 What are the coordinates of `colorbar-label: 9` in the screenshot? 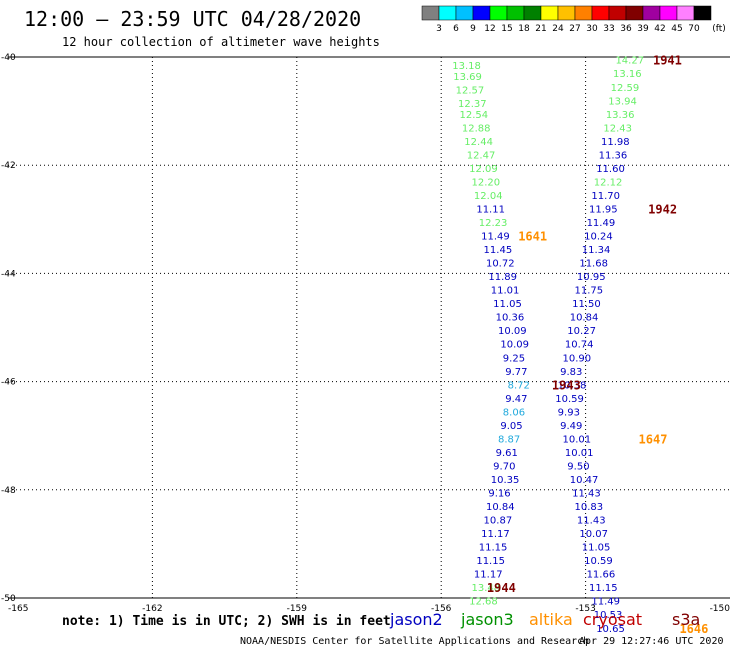 It's located at (473, 29).